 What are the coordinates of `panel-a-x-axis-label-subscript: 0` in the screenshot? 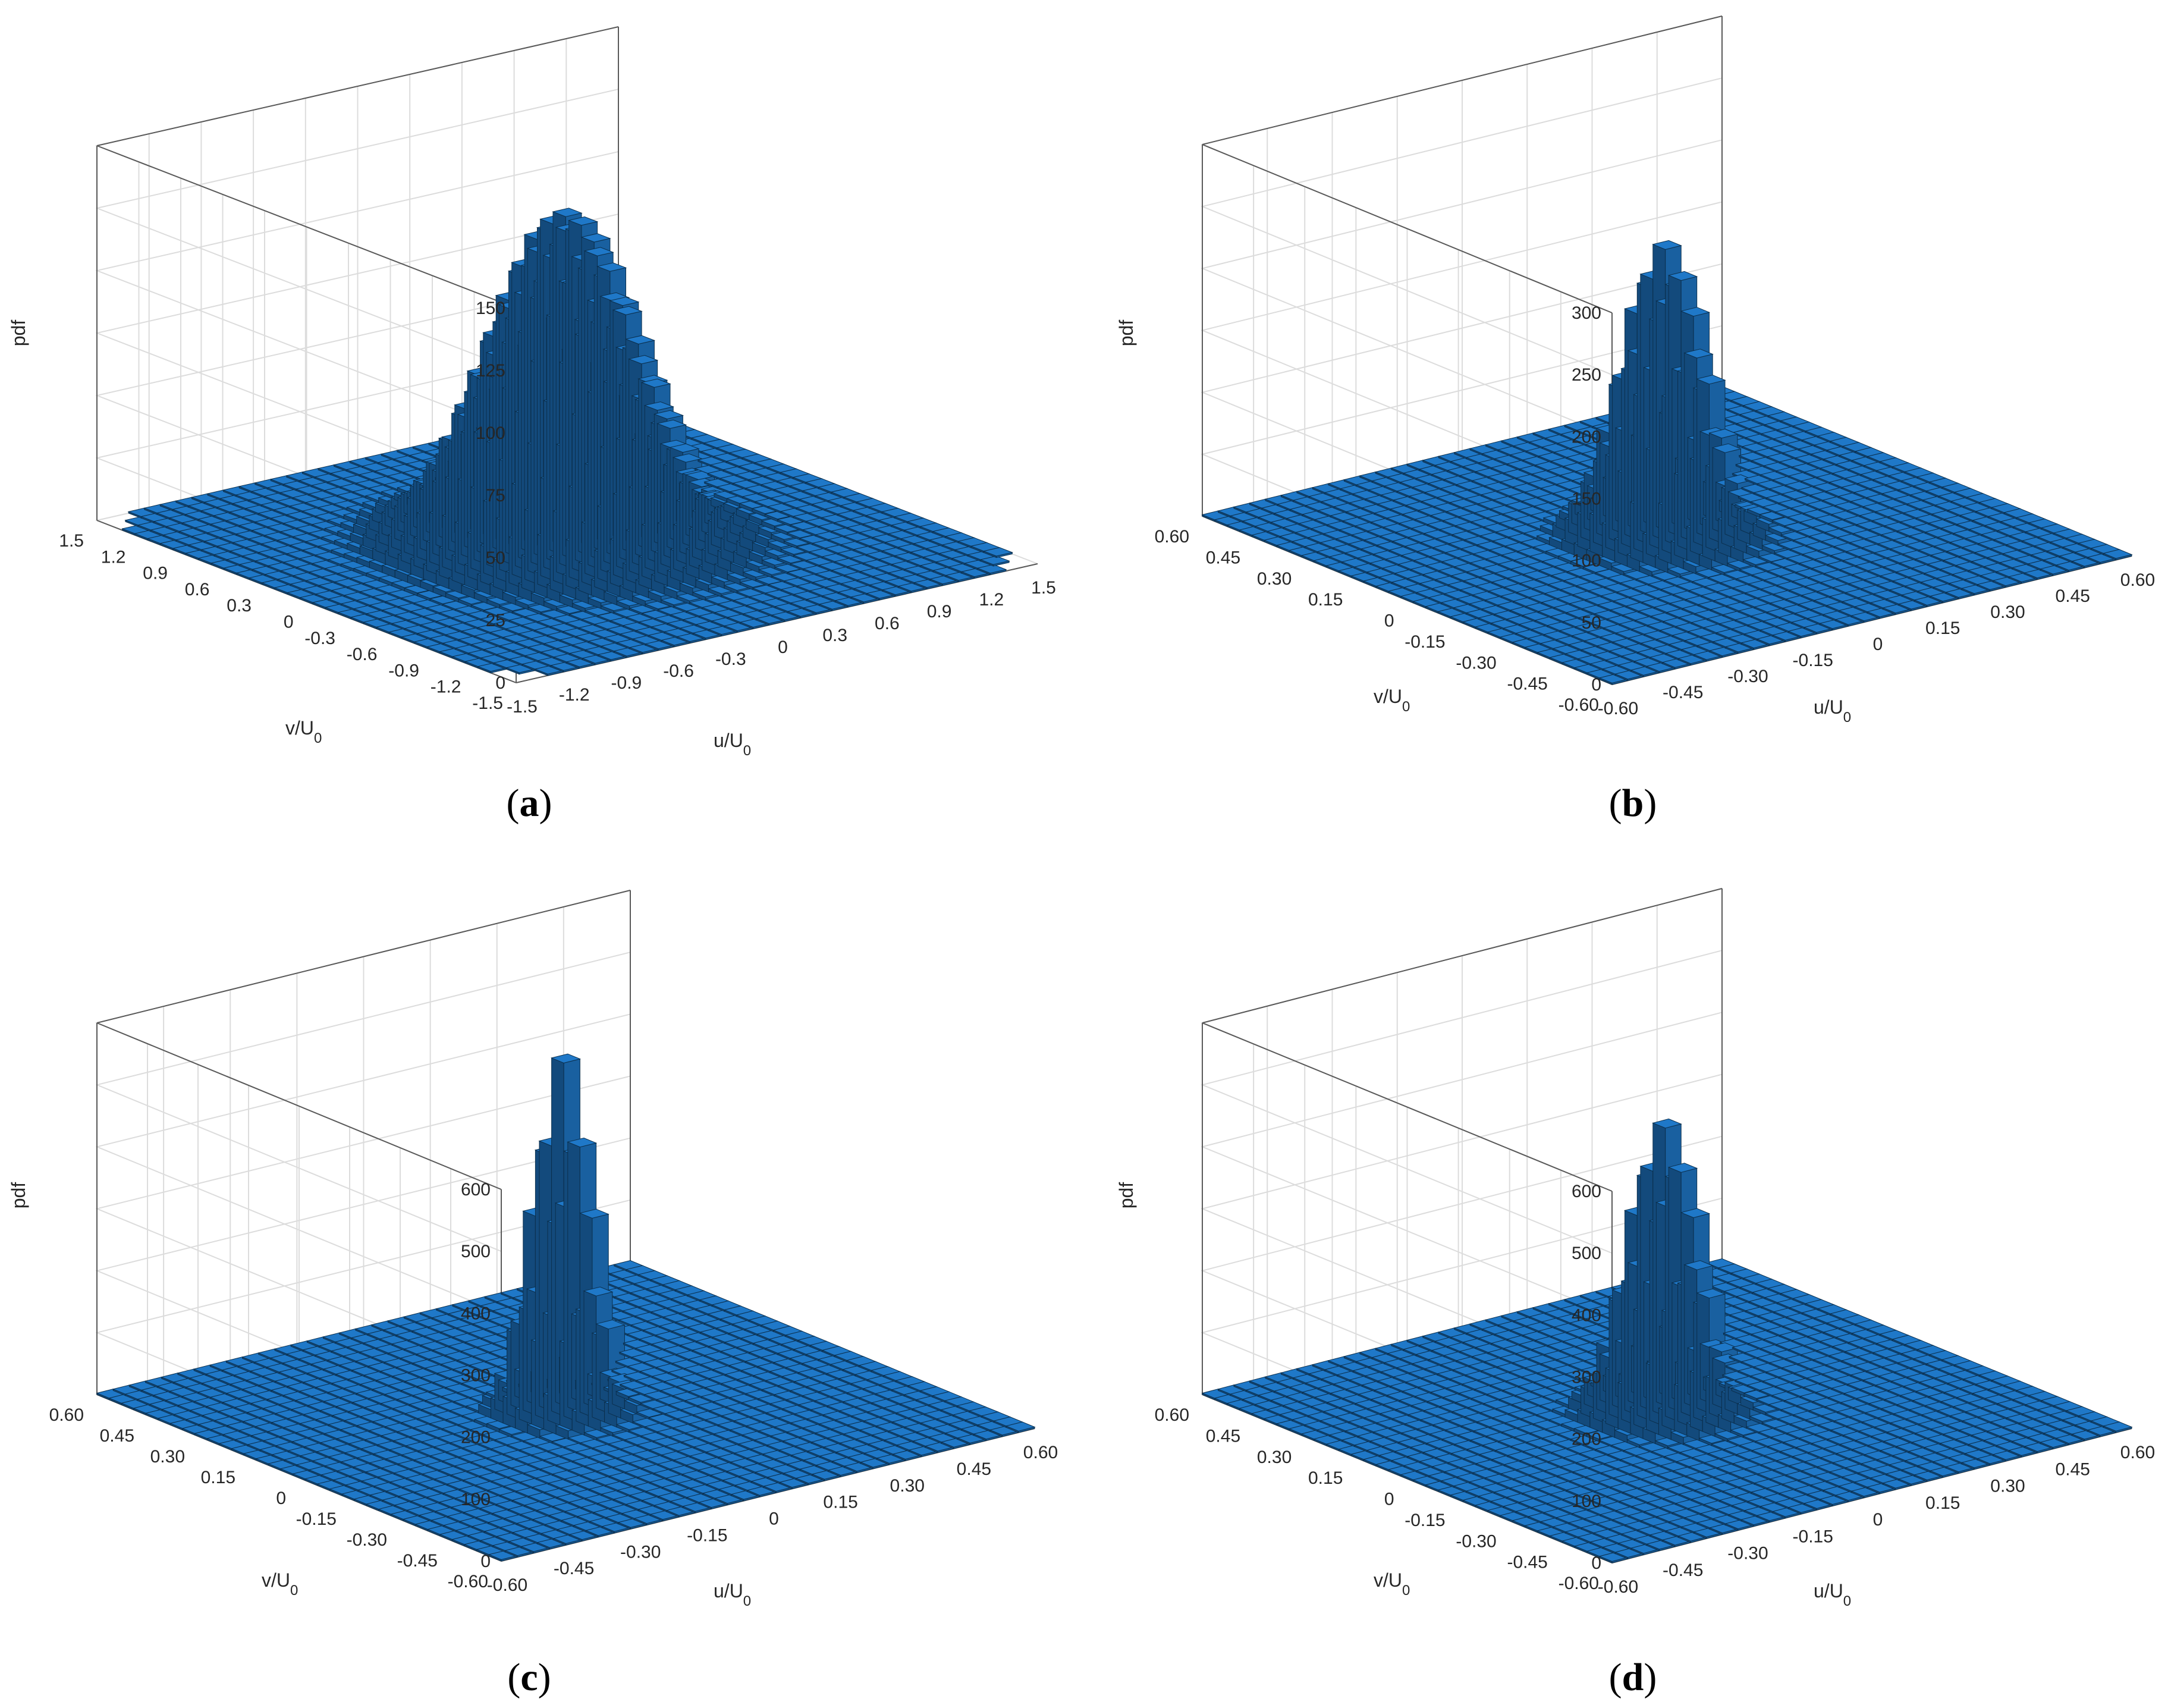 It's located at (747, 751).